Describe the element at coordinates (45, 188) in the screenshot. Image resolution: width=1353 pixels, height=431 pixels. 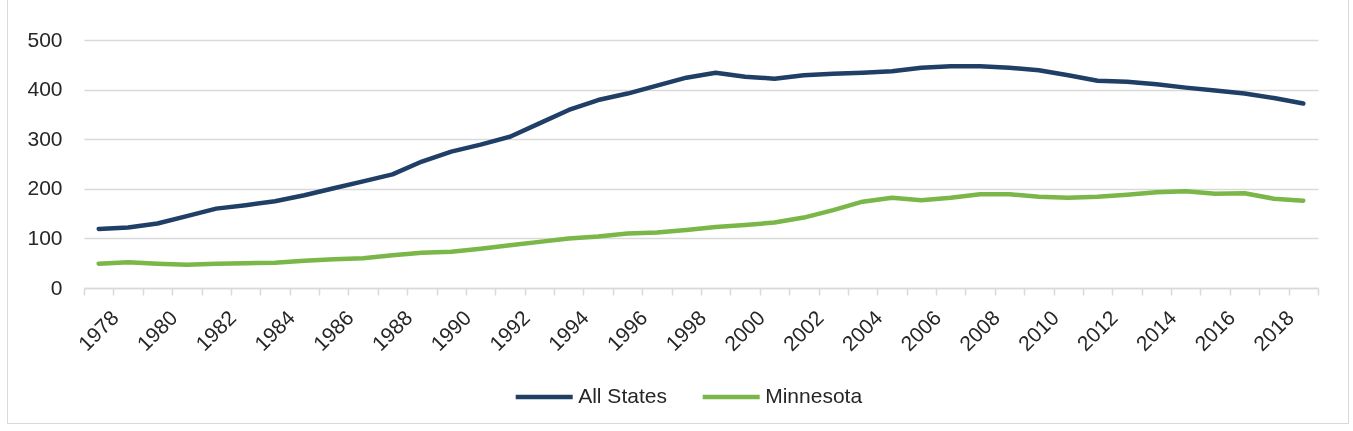
I see `y-tick-label: 200` at that location.